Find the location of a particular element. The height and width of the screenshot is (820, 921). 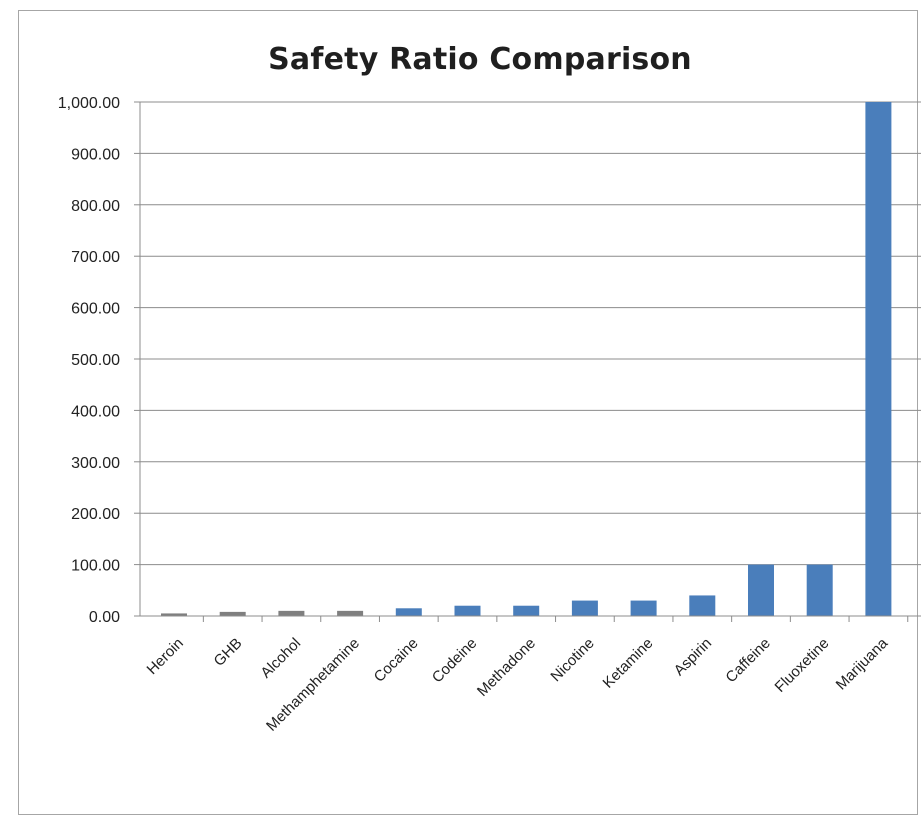

y-tick-label: 600.00 is located at coordinates (95, 309).